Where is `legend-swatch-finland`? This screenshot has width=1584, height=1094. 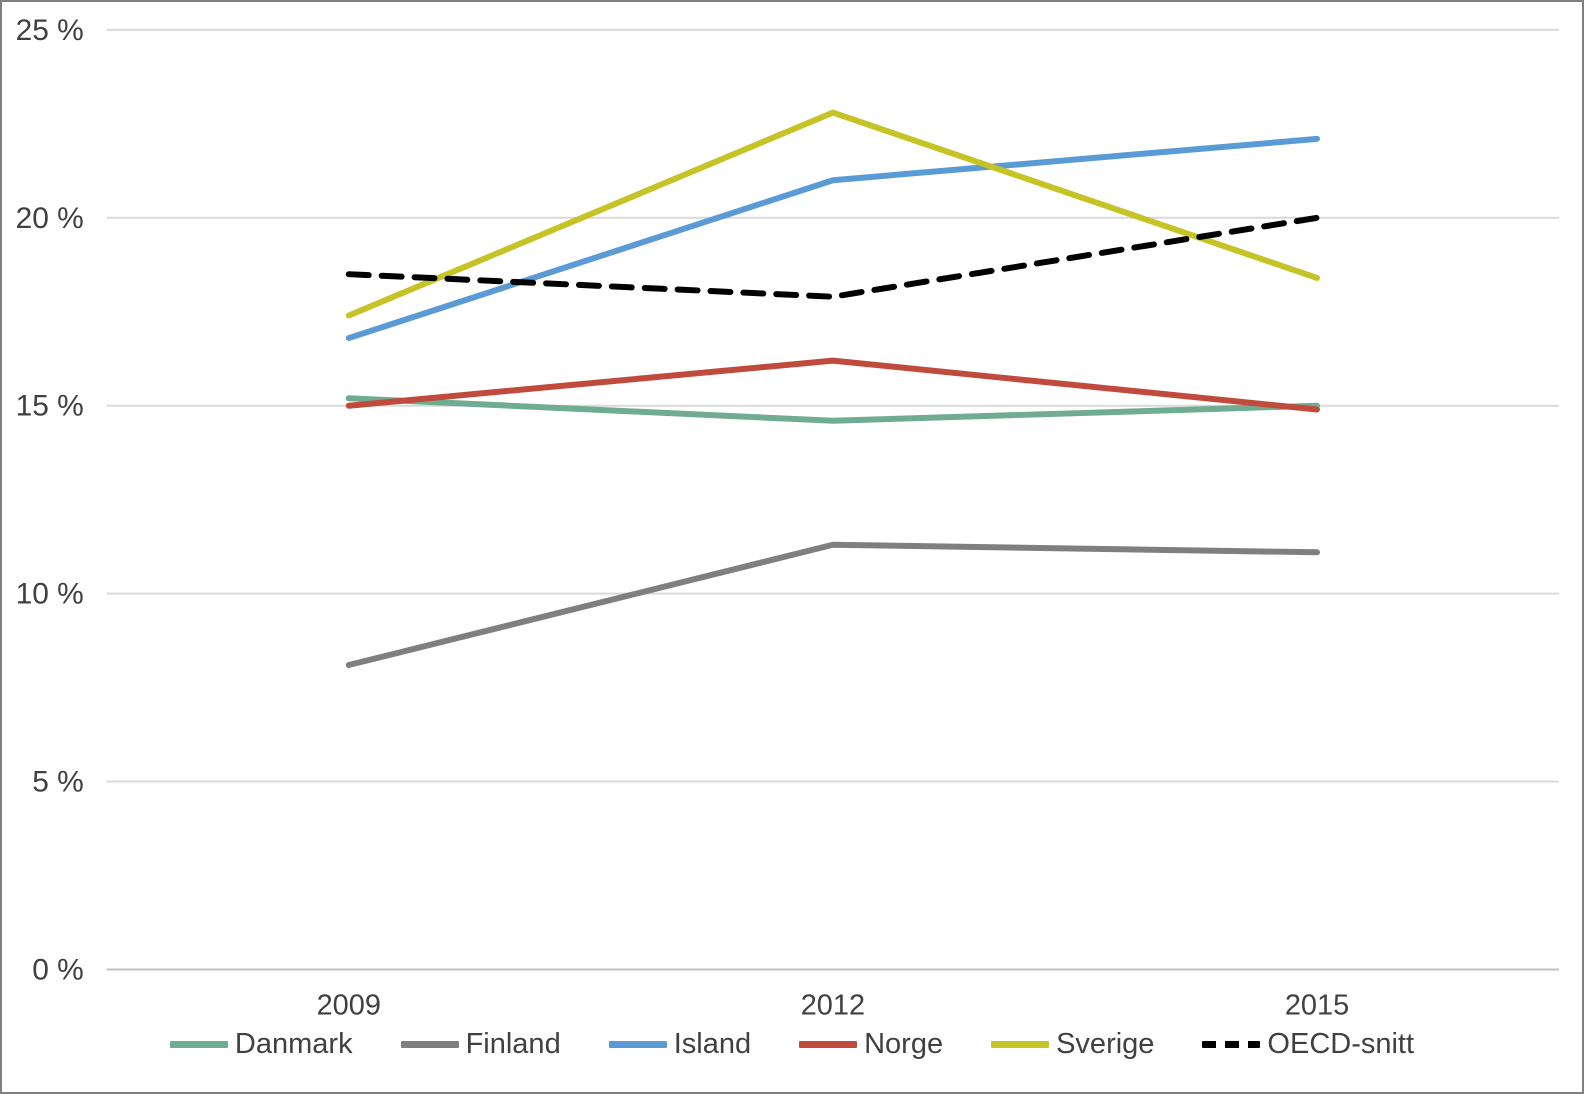
legend-swatch-finland is located at coordinates (429, 1044).